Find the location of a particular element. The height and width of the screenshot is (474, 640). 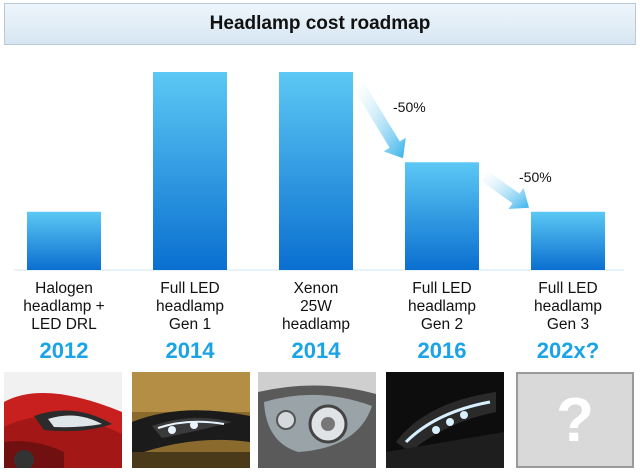

question-mark-placeholder: ? is located at coordinates (575, 420).